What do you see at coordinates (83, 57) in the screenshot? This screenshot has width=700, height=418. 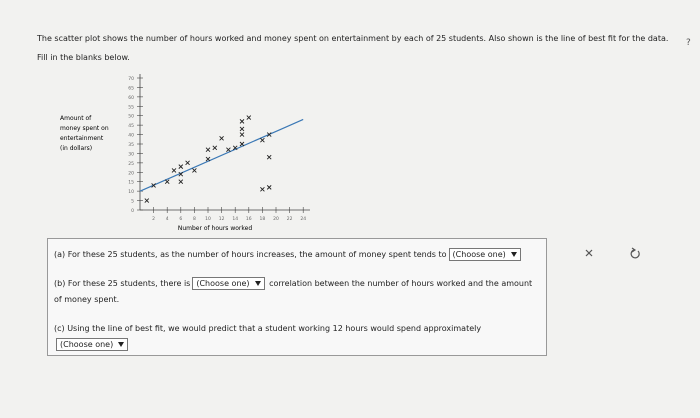 I see `instruction: Fill in the blanks below.` at bounding box center [83, 57].